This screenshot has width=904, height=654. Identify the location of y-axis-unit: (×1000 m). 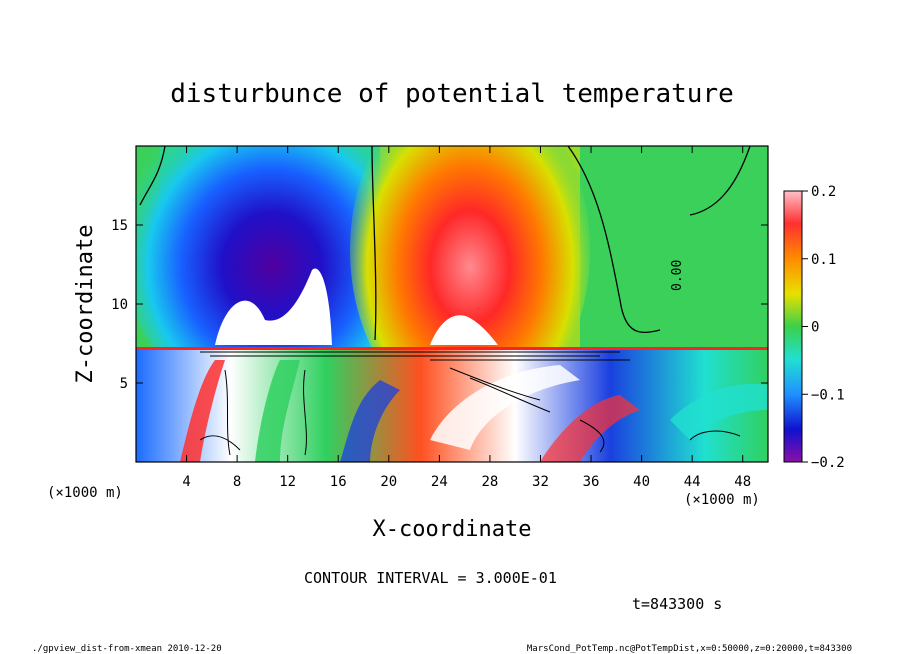
(85, 493).